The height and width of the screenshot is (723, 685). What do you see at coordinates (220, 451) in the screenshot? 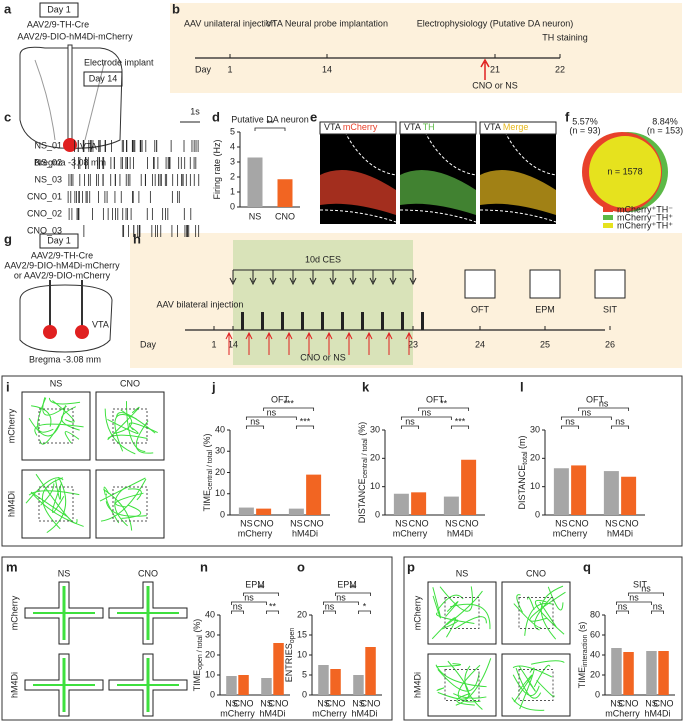
I see `y-tick-label: 30` at bounding box center [220, 451].